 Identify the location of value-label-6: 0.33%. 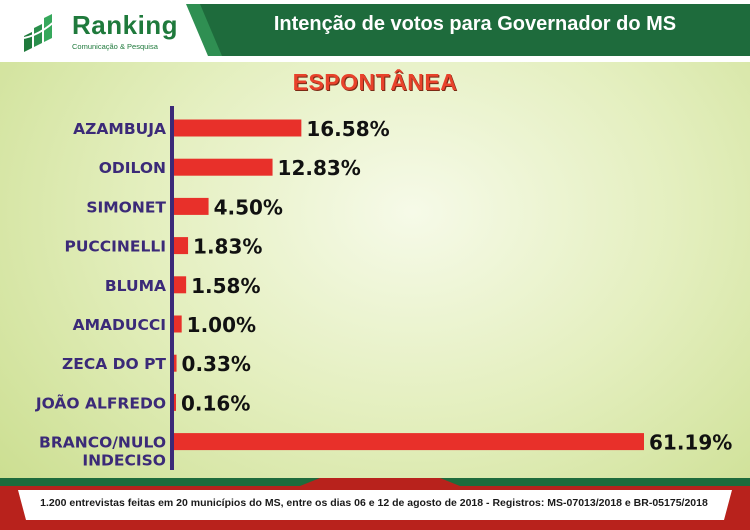
(216, 364).